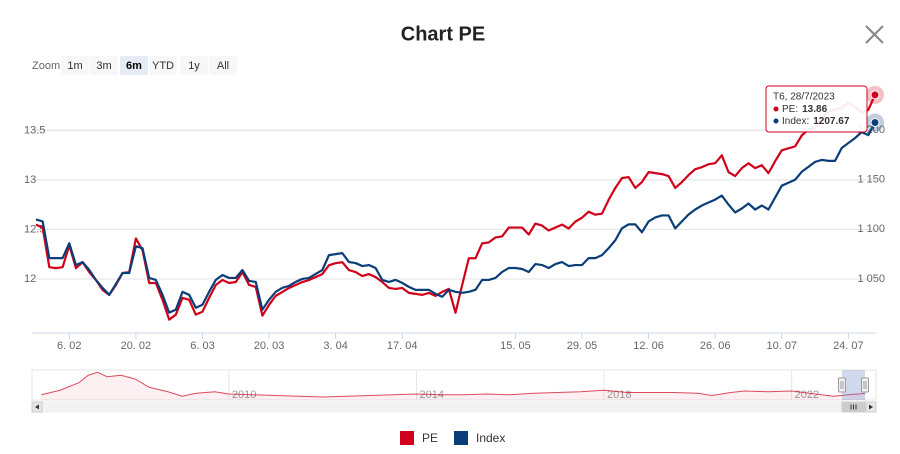 The width and height of the screenshot is (900, 454). What do you see at coordinates (515, 346) in the screenshot?
I see `x-tick-label: 15. 05` at bounding box center [515, 346].